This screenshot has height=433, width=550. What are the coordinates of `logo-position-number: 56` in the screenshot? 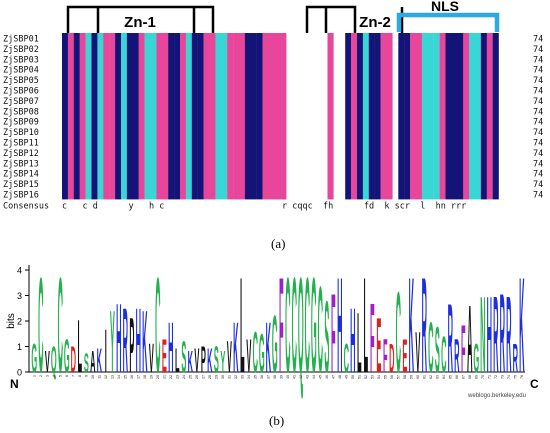 It's located at (392, 377).